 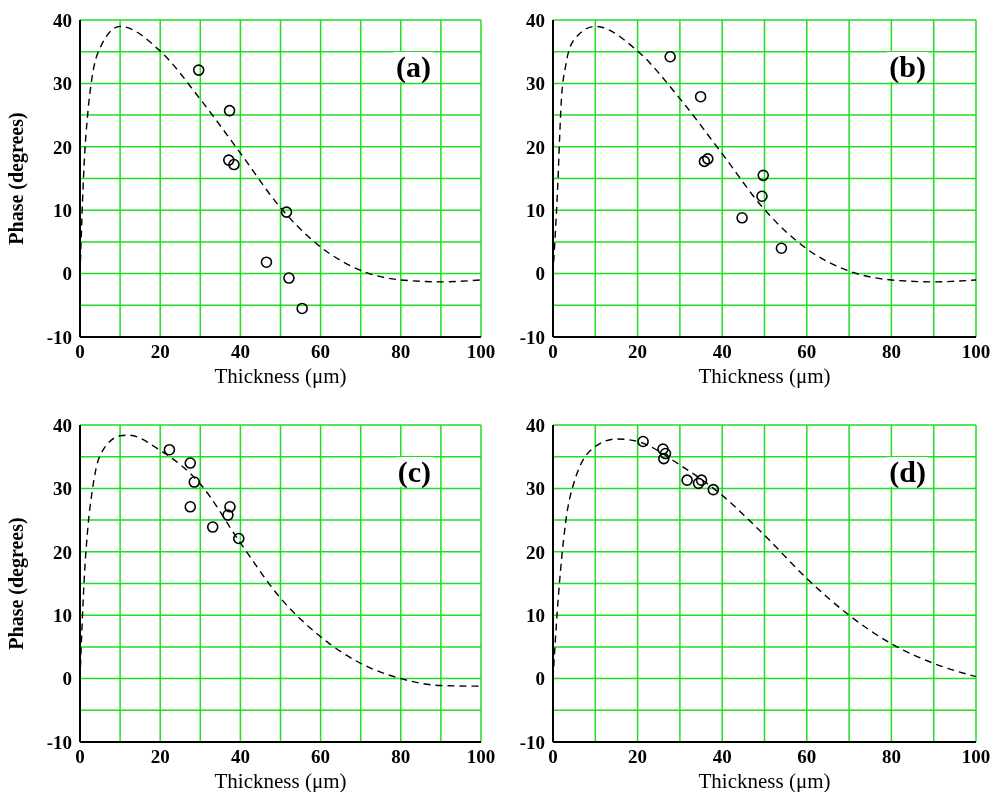 I want to click on annotation: (c), so click(x=414, y=471).